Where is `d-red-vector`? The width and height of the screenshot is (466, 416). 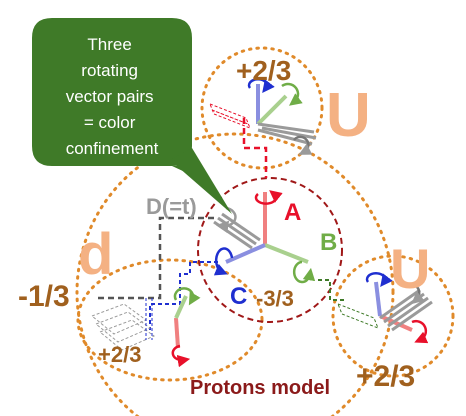 d-red-vector is located at coordinates (177, 333).